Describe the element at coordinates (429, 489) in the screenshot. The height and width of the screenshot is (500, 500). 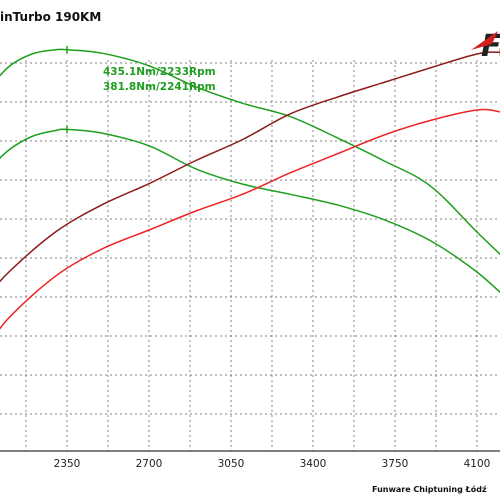
I see `footer-credit: Funware Chiptuning Łódź` at that location.